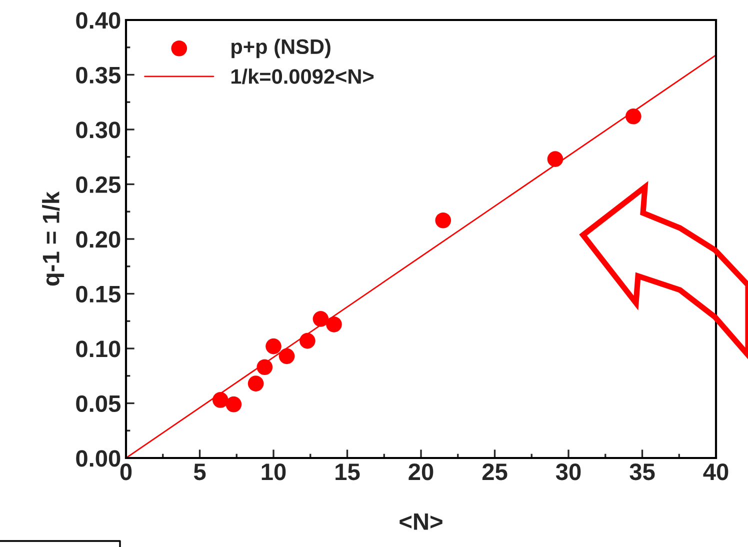 This screenshot has height=547, width=748. What do you see at coordinates (98, 20) in the screenshot?
I see `y-tick-label: 0.40` at bounding box center [98, 20].